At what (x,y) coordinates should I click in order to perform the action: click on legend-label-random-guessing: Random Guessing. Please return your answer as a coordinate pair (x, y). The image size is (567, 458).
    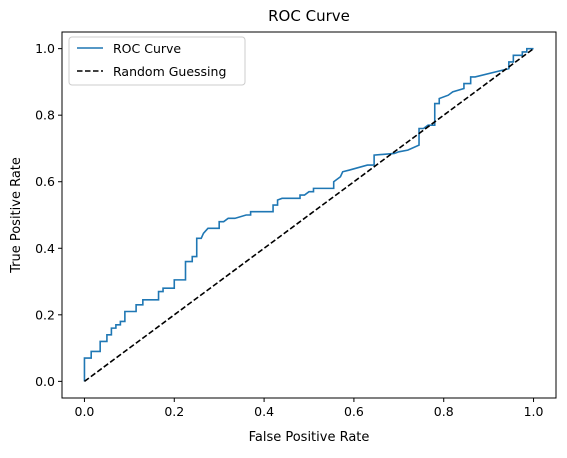
    Looking at the image, I should click on (169, 71).